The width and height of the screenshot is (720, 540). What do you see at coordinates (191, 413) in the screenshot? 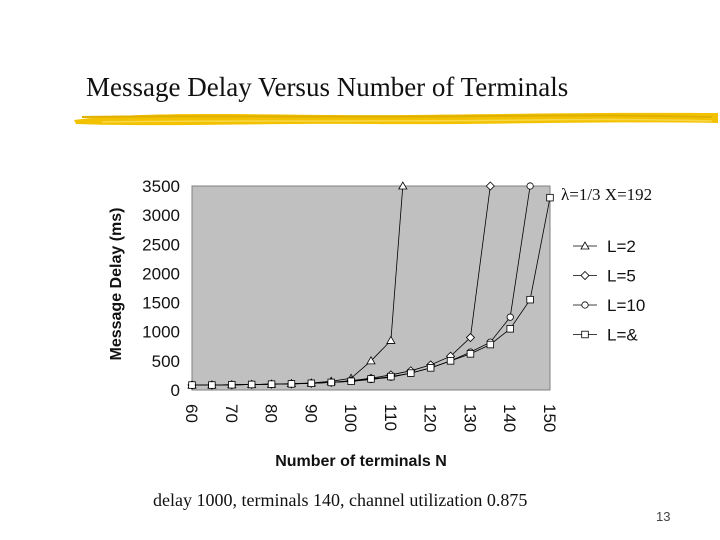
I see `x-tick-label: 60` at bounding box center [191, 413].